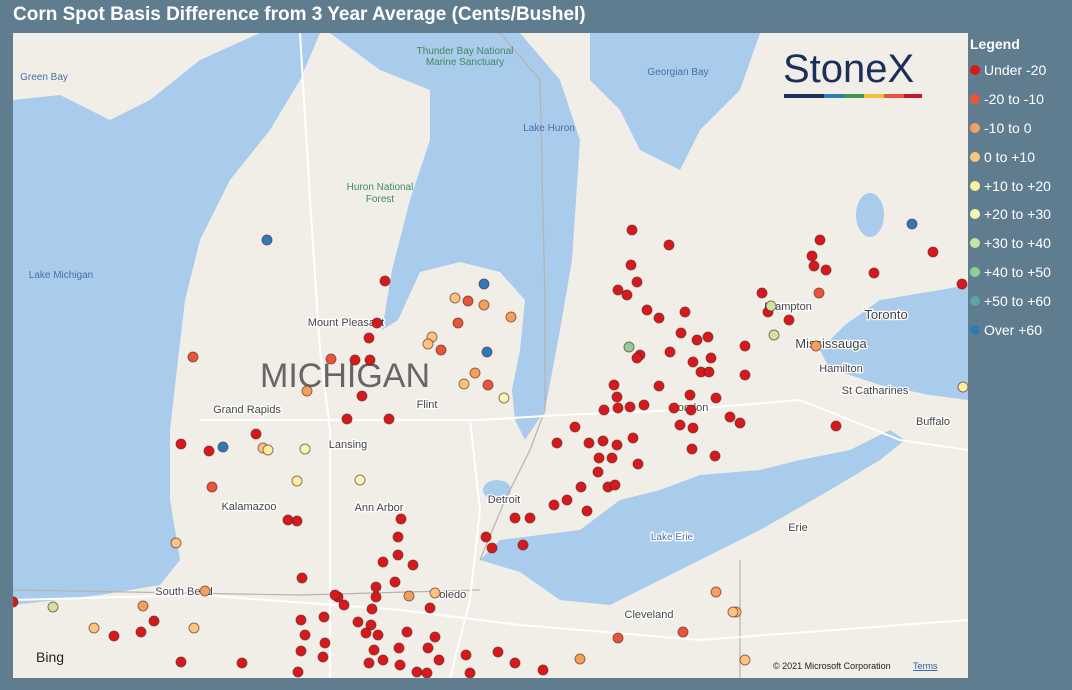  I want to click on legend-item: +50 to +60, so click(1010, 300).